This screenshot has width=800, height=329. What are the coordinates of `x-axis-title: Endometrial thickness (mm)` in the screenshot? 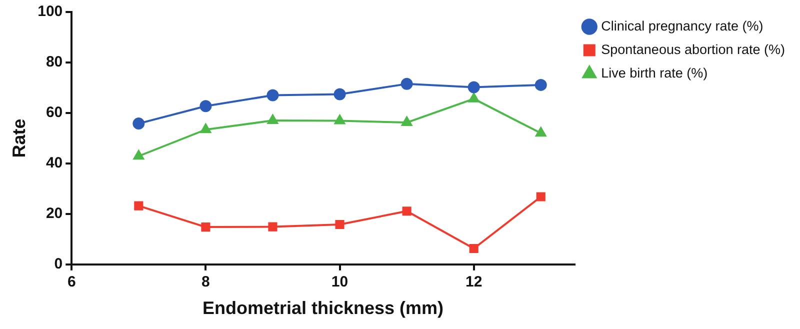 It's located at (323, 308).